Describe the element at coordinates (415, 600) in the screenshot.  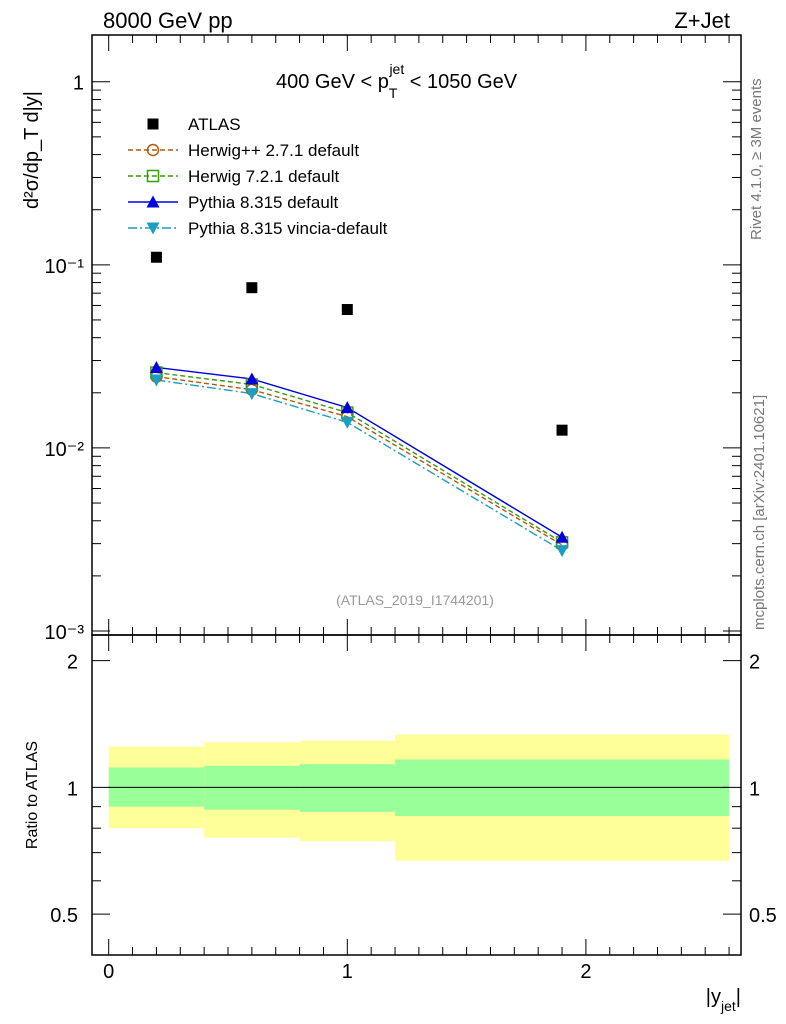
I see `analysis-id-label: (ATLAS_2019_I1744201)` at that location.